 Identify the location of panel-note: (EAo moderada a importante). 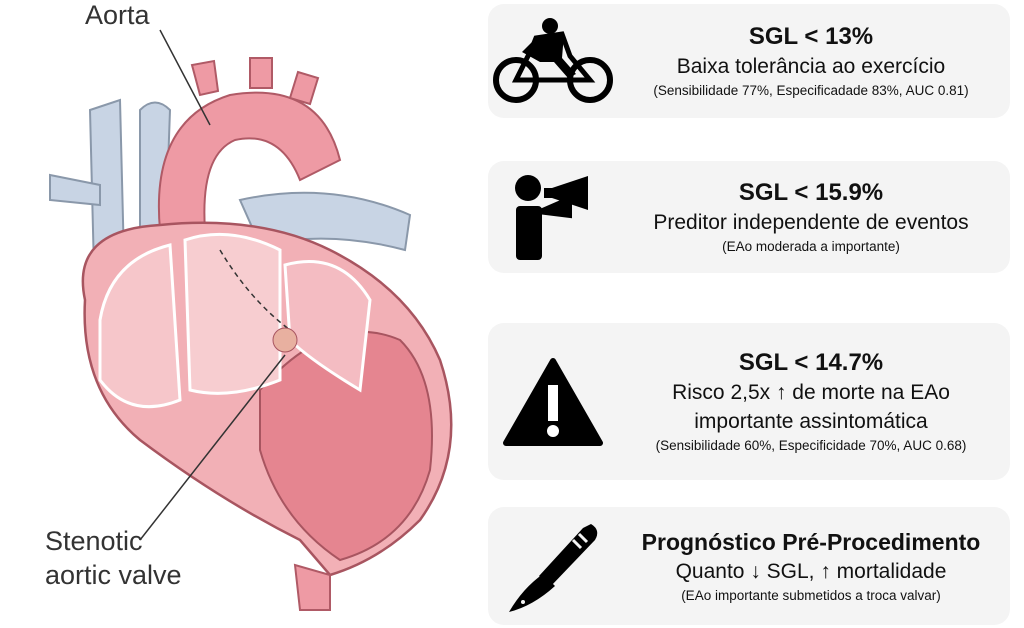
(811, 246).